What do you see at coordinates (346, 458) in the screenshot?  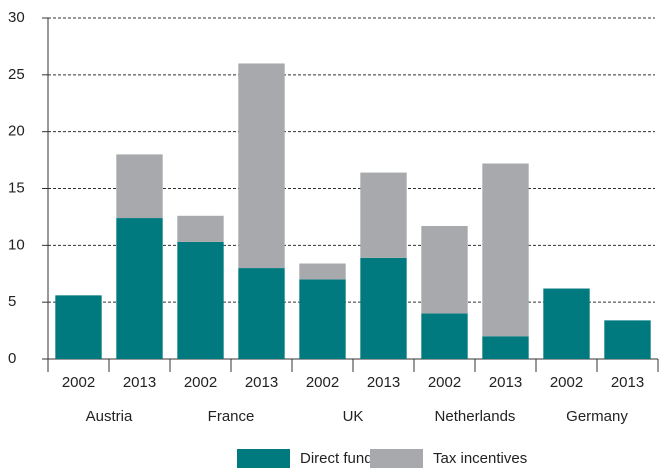 I see `legend-label: Direct funding` at bounding box center [346, 458].